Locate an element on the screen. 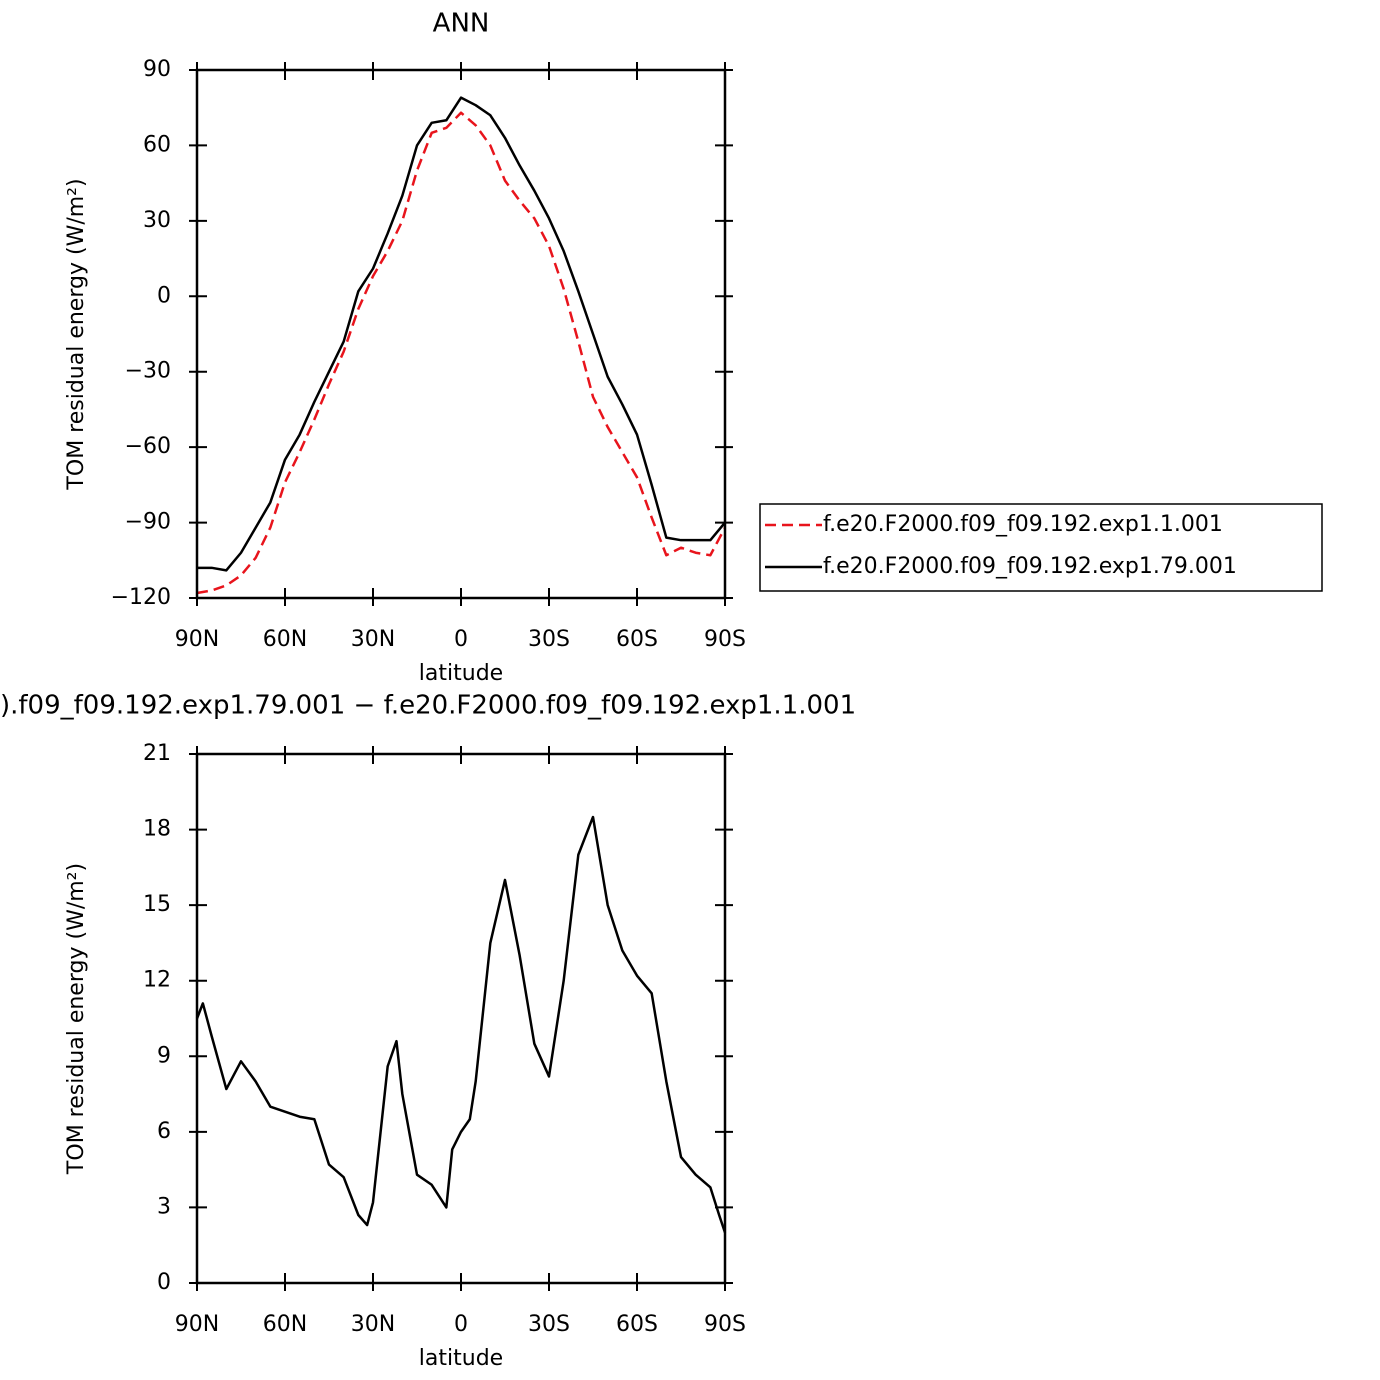 This screenshot has height=1380, width=1380. y-tick-label: 18 is located at coordinates (157, 829).